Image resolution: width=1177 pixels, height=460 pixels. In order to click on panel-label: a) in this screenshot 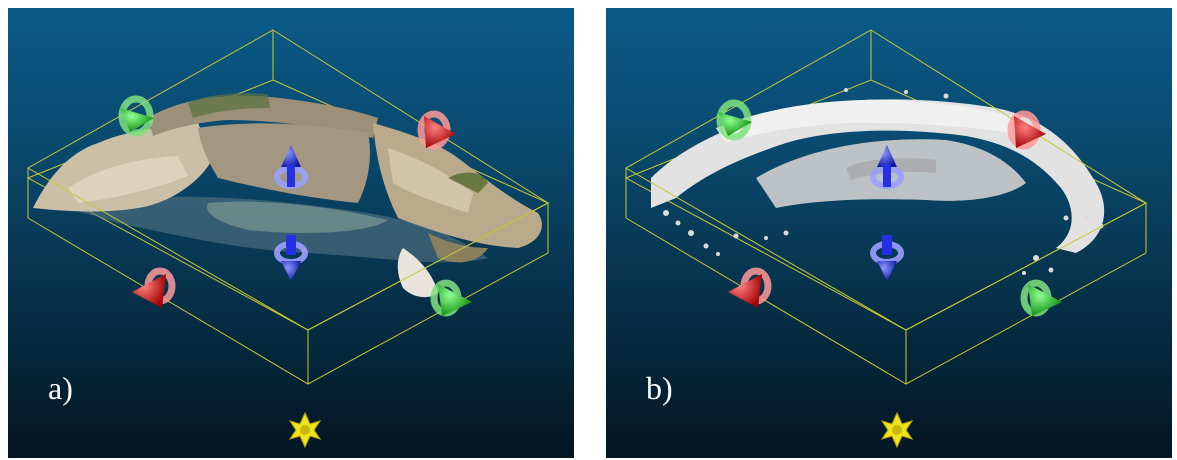, I will do `click(60, 388)`.